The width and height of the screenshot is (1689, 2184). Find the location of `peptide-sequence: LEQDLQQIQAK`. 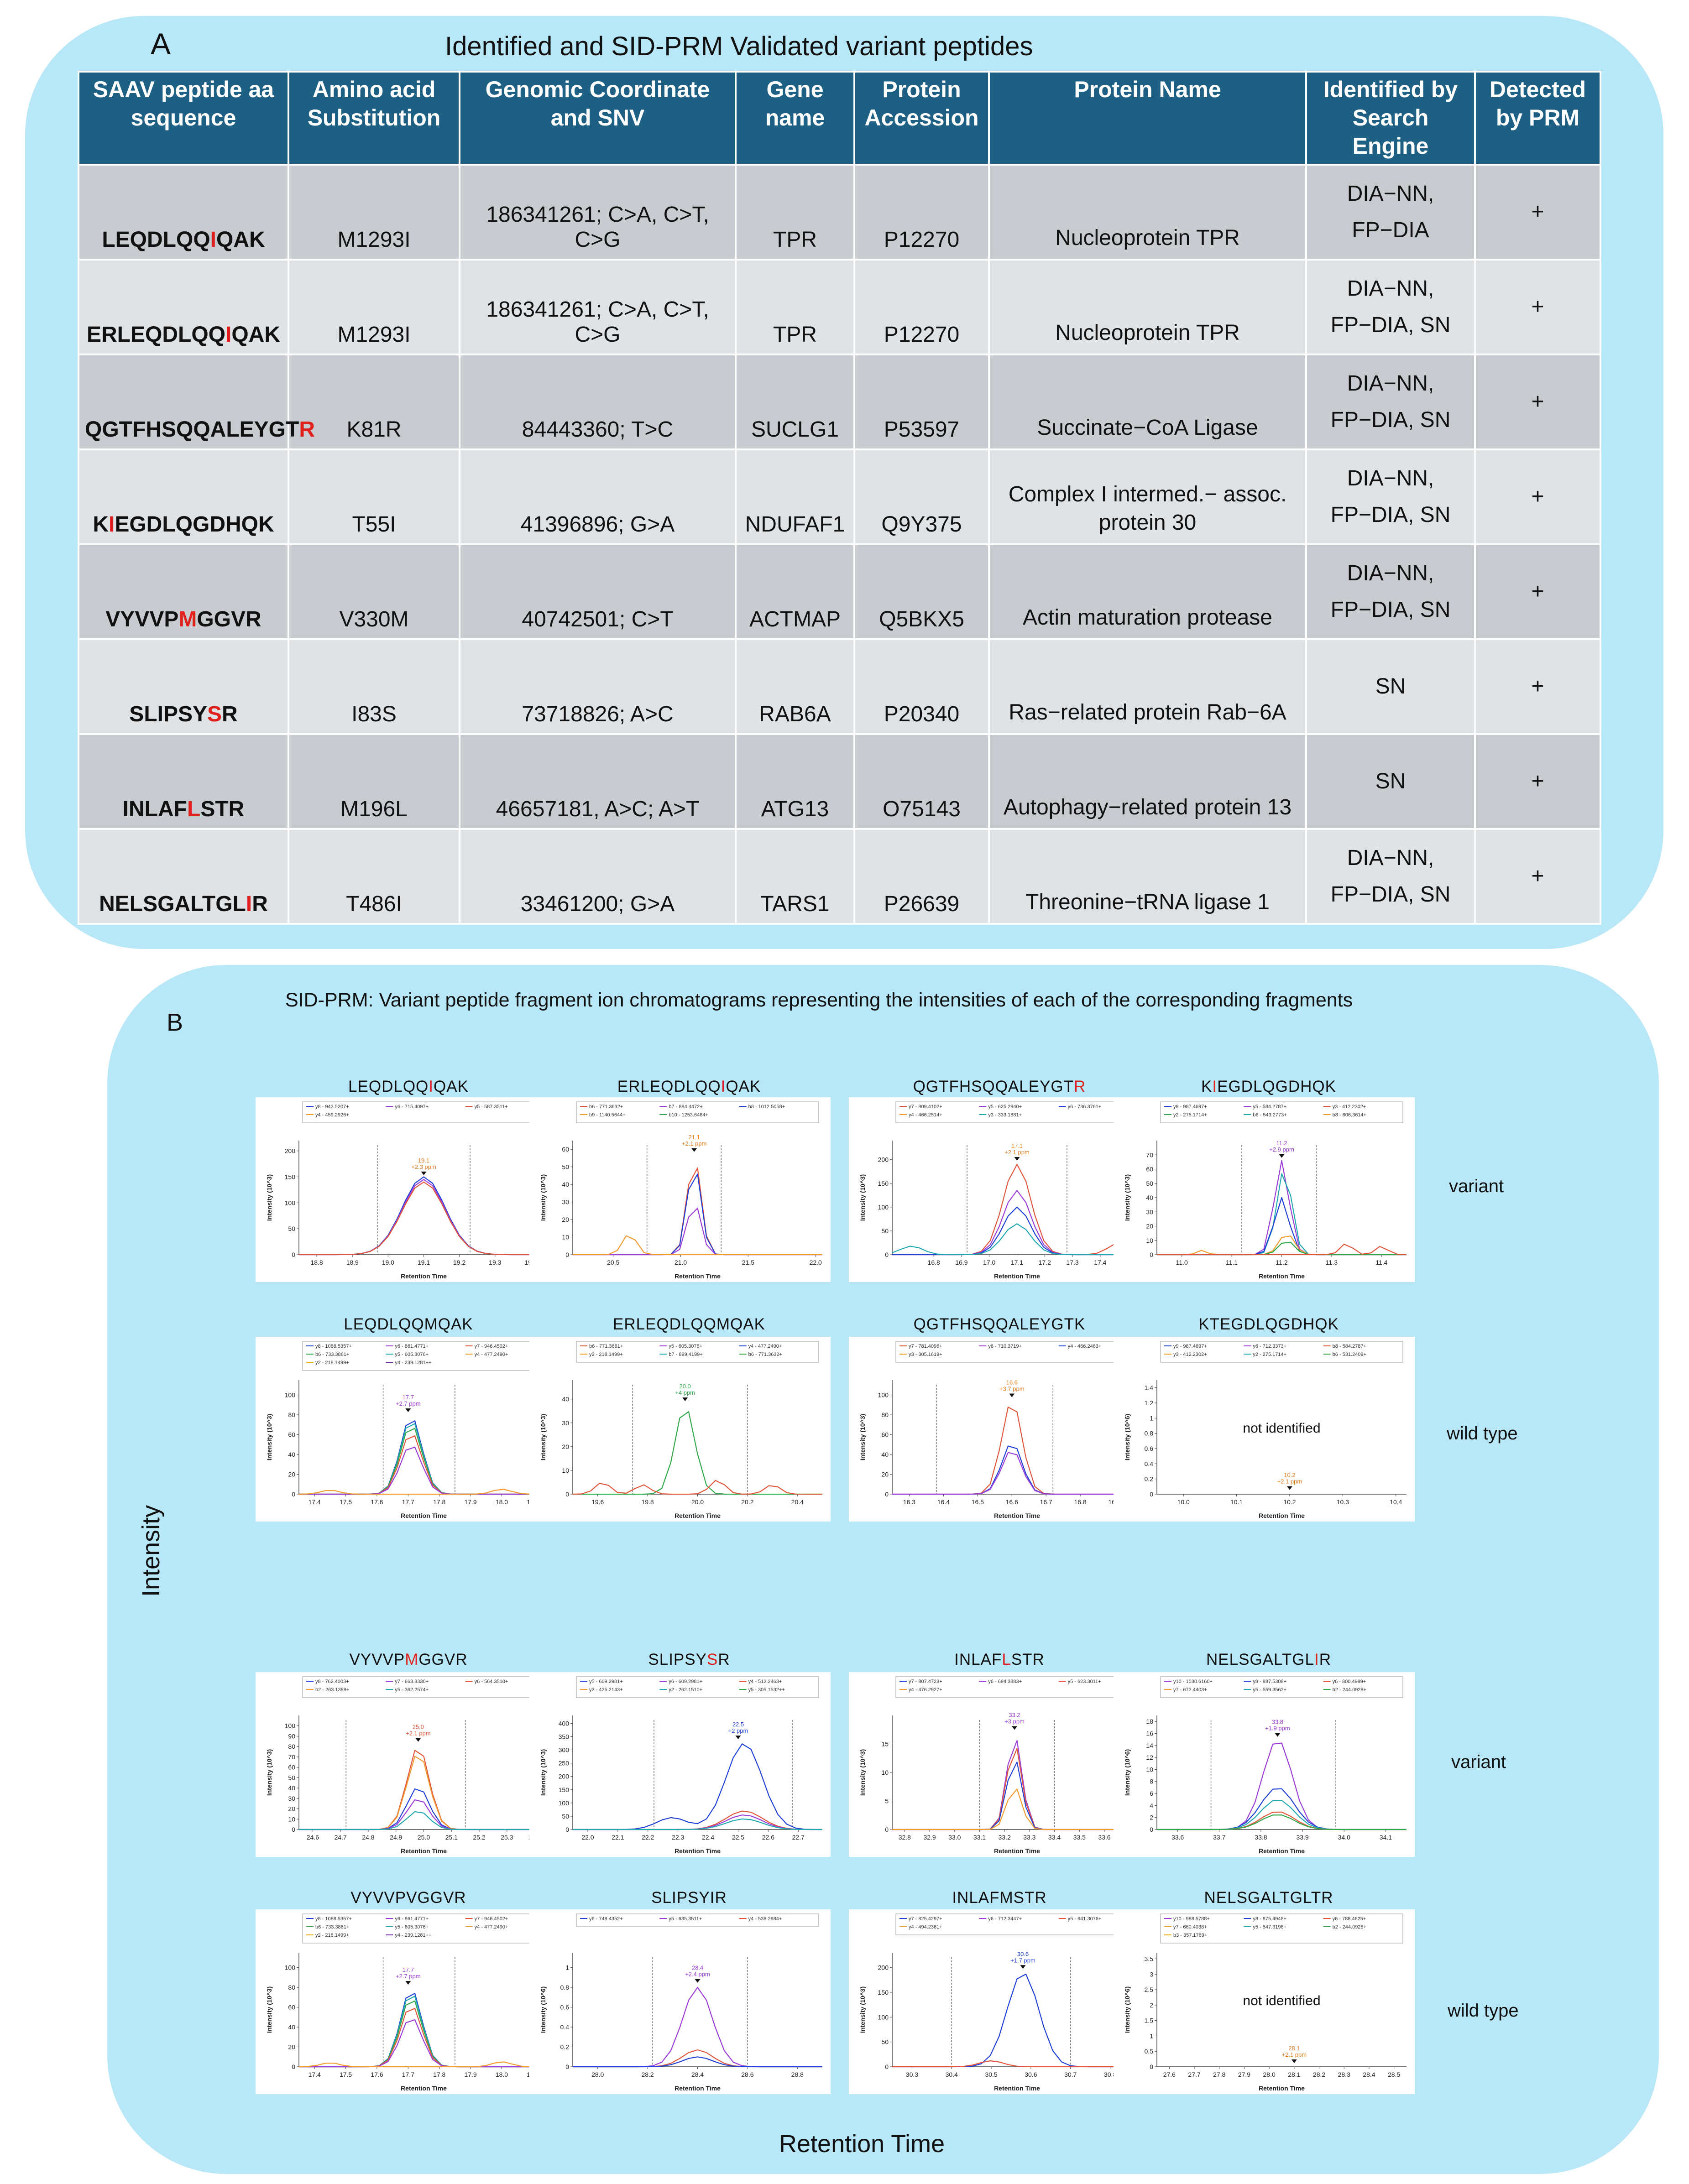

peptide-sequence: LEQDLQQIQAK is located at coordinates (183, 212).